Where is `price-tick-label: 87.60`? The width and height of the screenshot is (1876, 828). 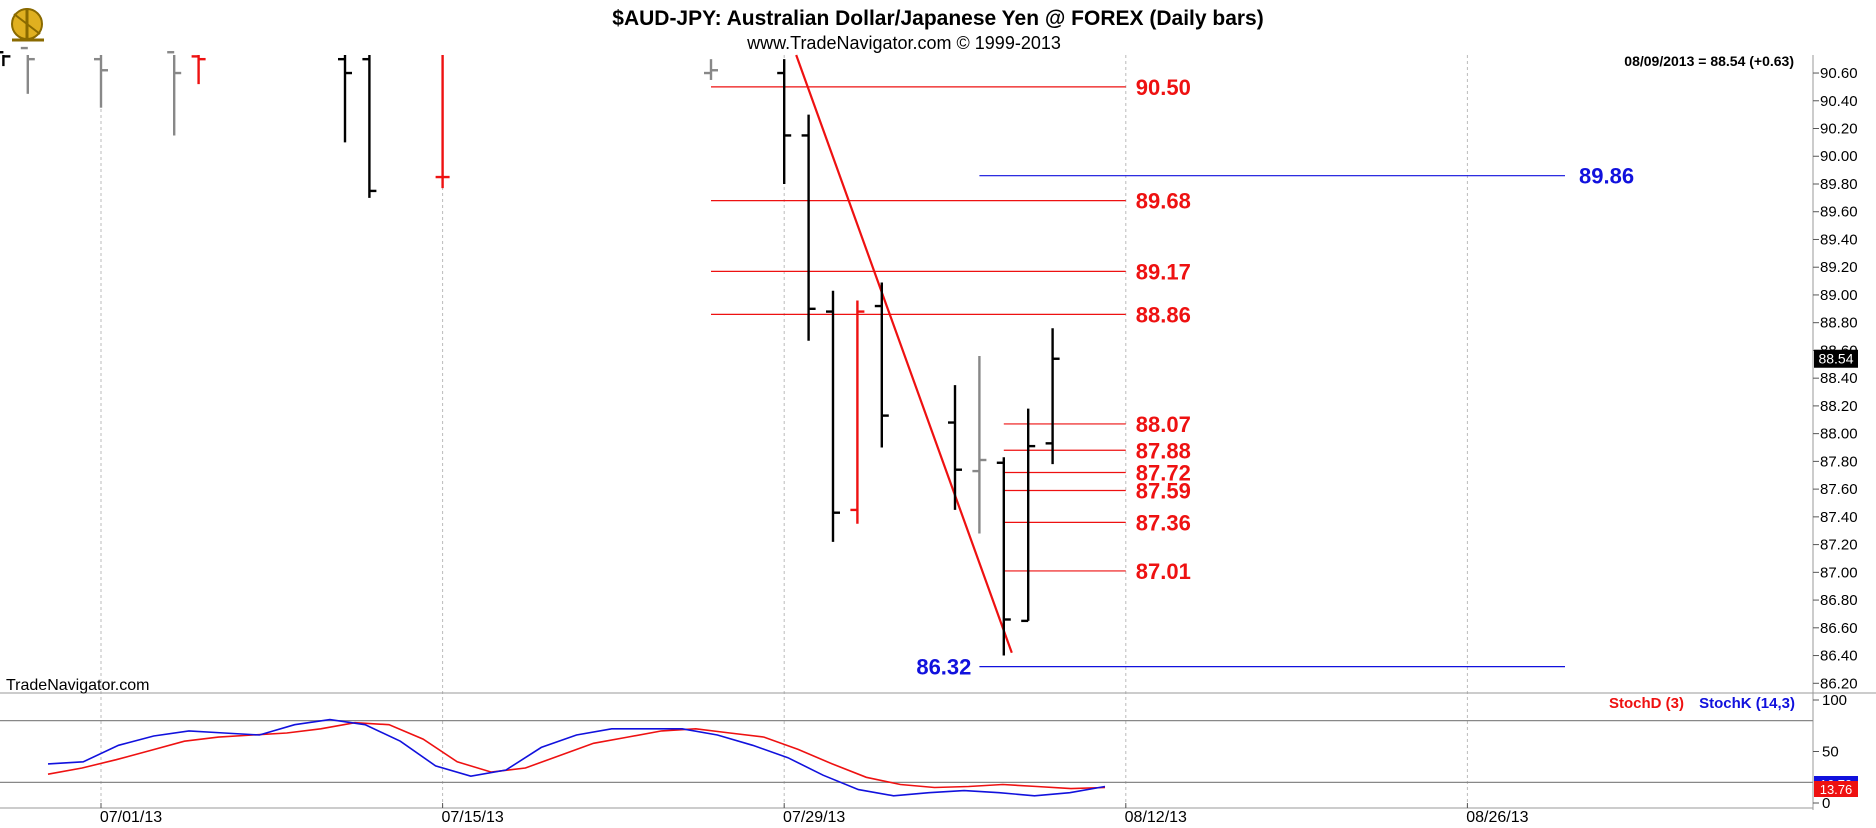
price-tick-label: 87.60 is located at coordinates (1839, 489).